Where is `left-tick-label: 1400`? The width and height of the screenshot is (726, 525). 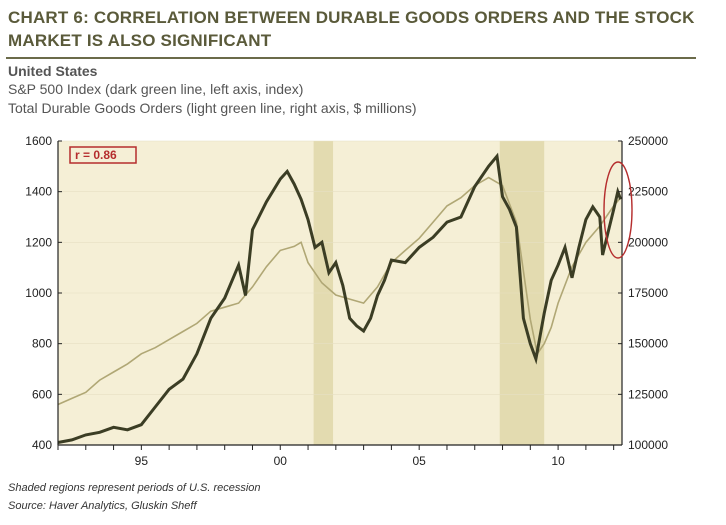
left-tick-label: 1400 is located at coordinates (38, 192).